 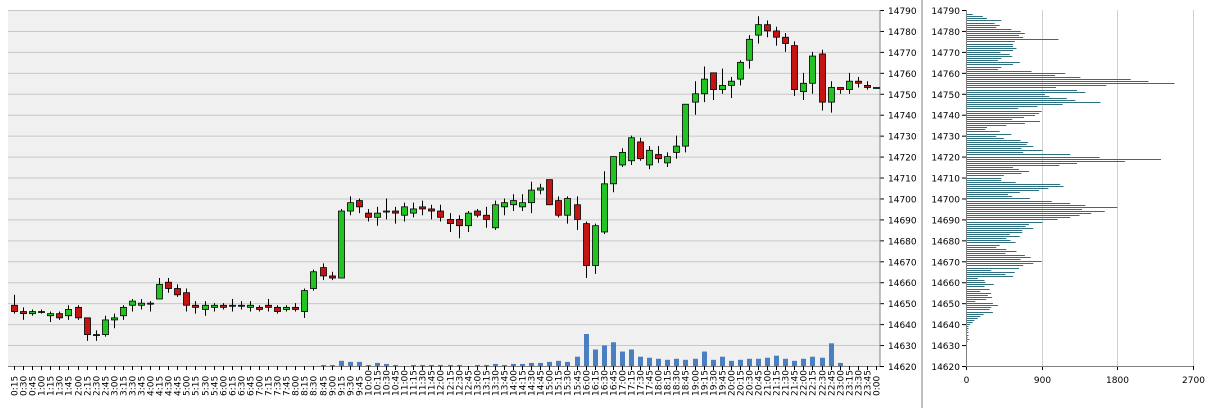 What do you see at coordinates (902, 159) in the screenshot?
I see `price-tick-label: 14720` at bounding box center [902, 159].